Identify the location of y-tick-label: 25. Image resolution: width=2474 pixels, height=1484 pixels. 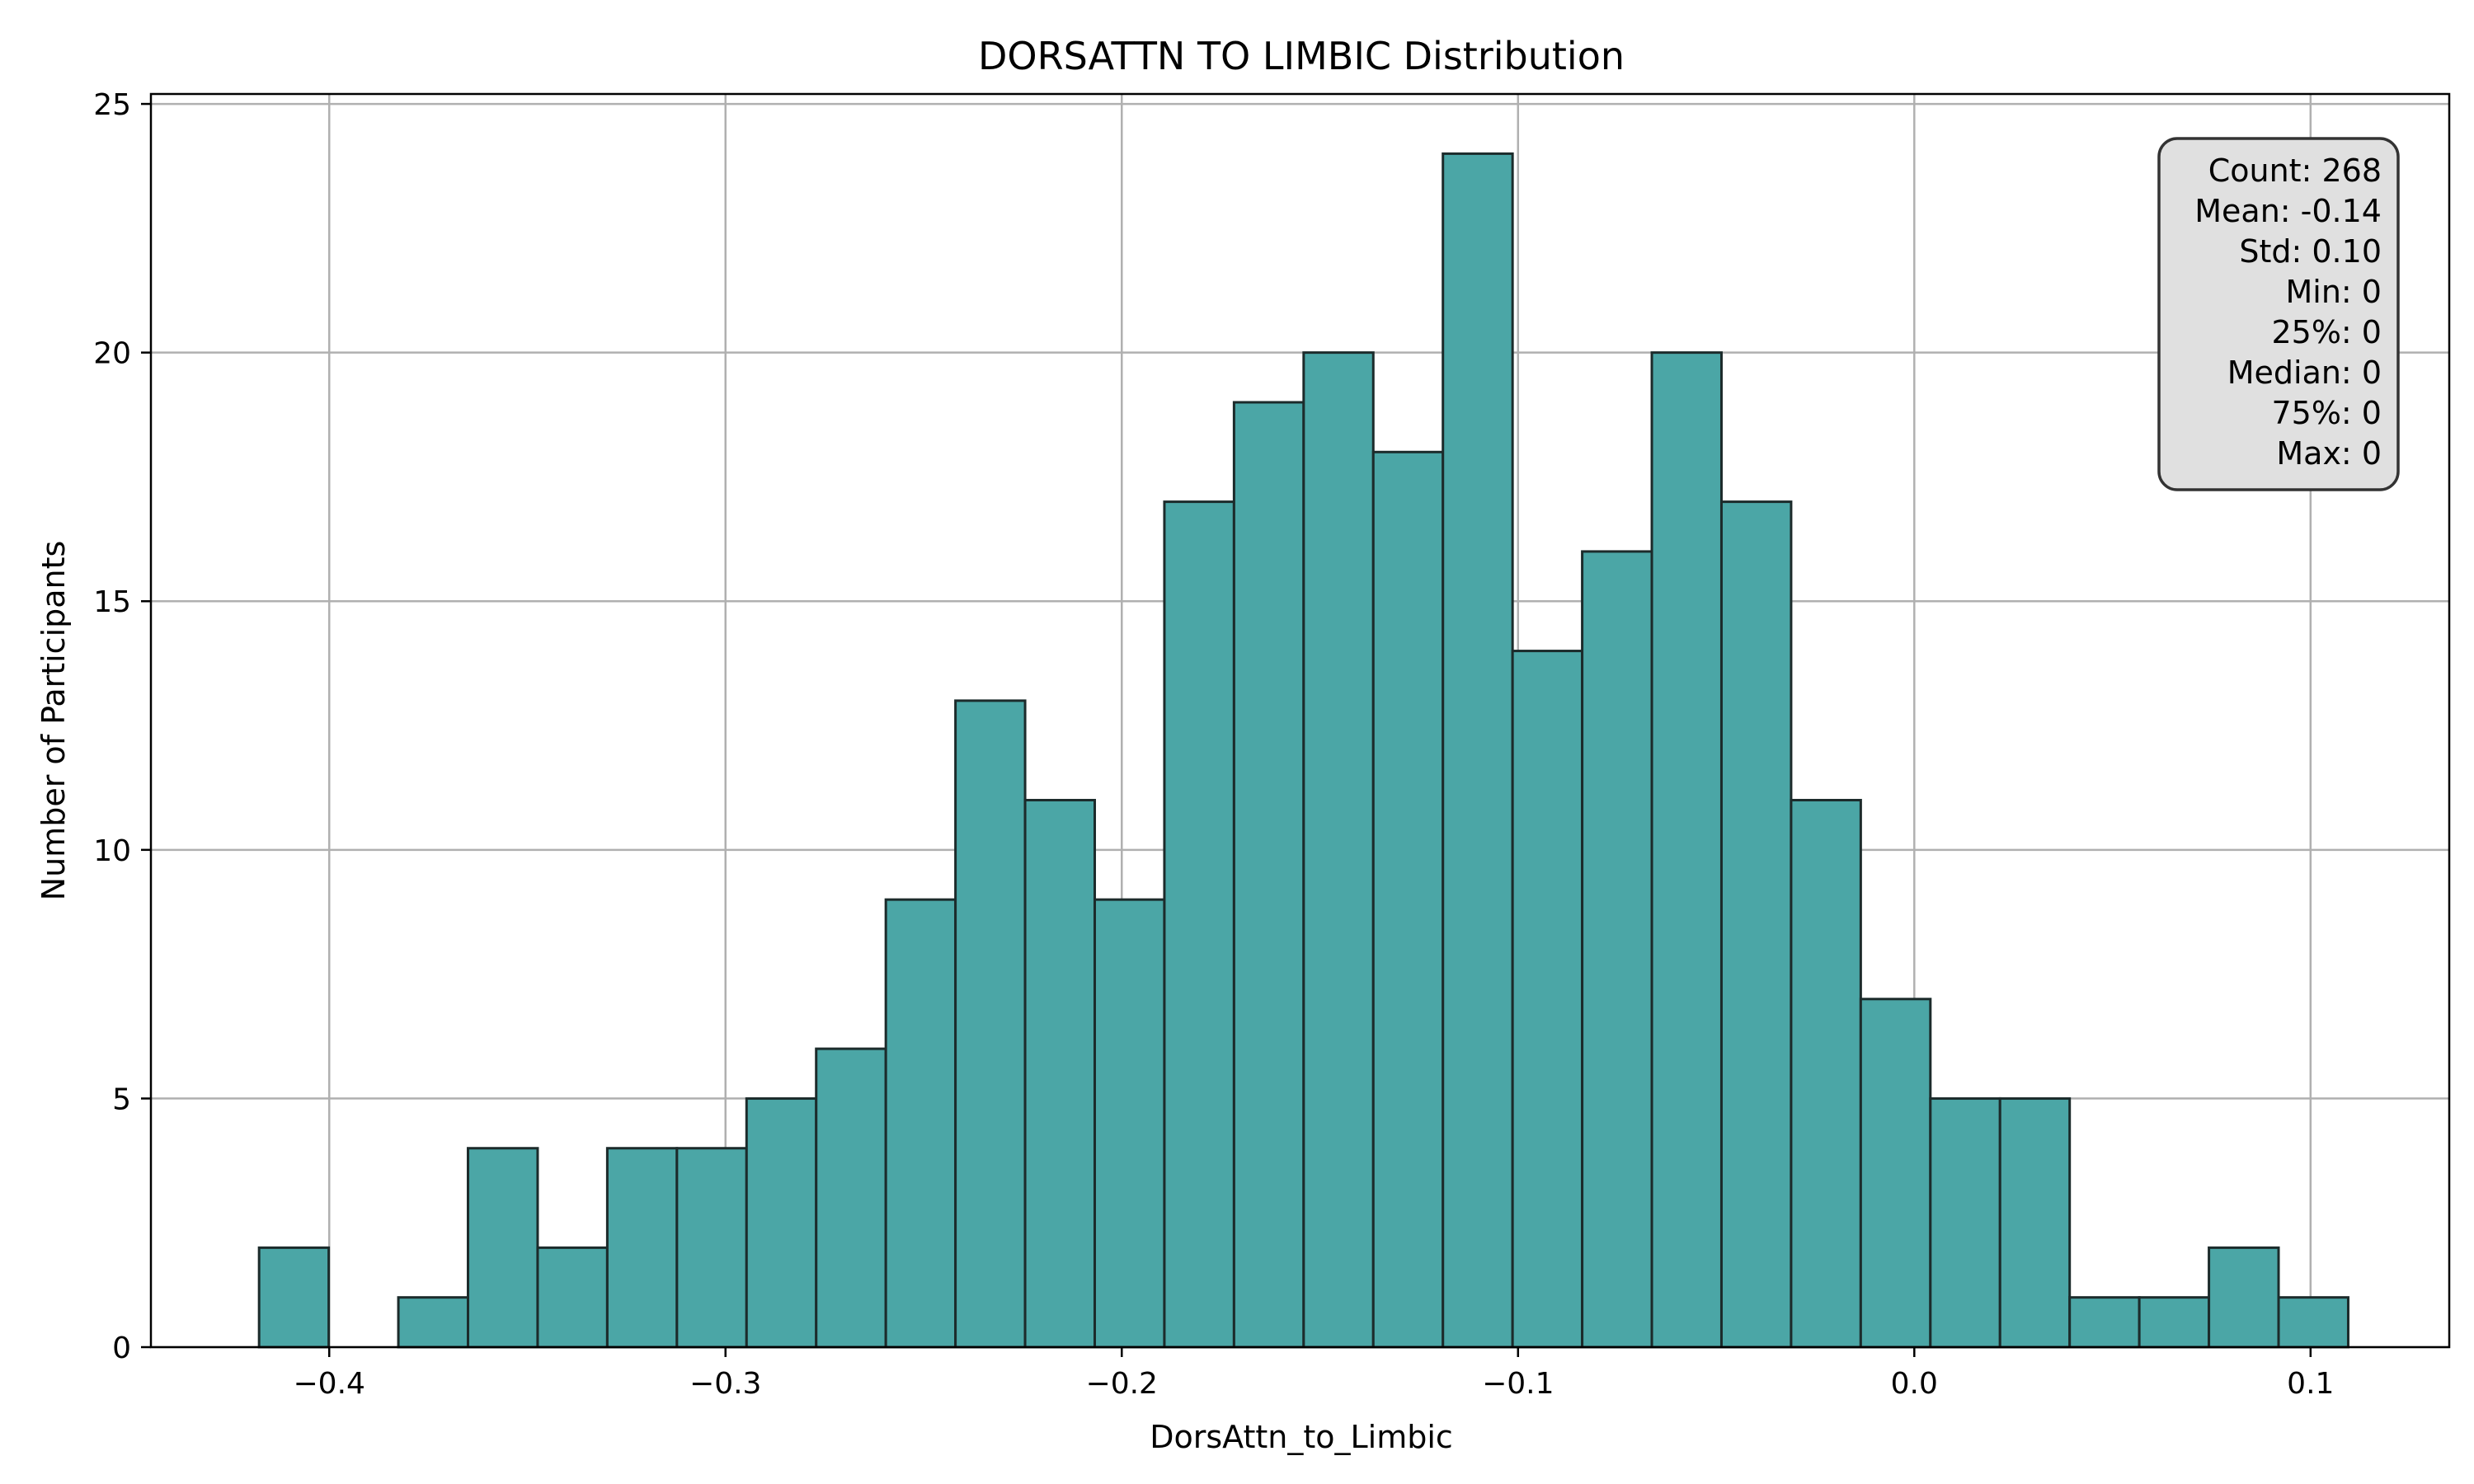
(112, 105).